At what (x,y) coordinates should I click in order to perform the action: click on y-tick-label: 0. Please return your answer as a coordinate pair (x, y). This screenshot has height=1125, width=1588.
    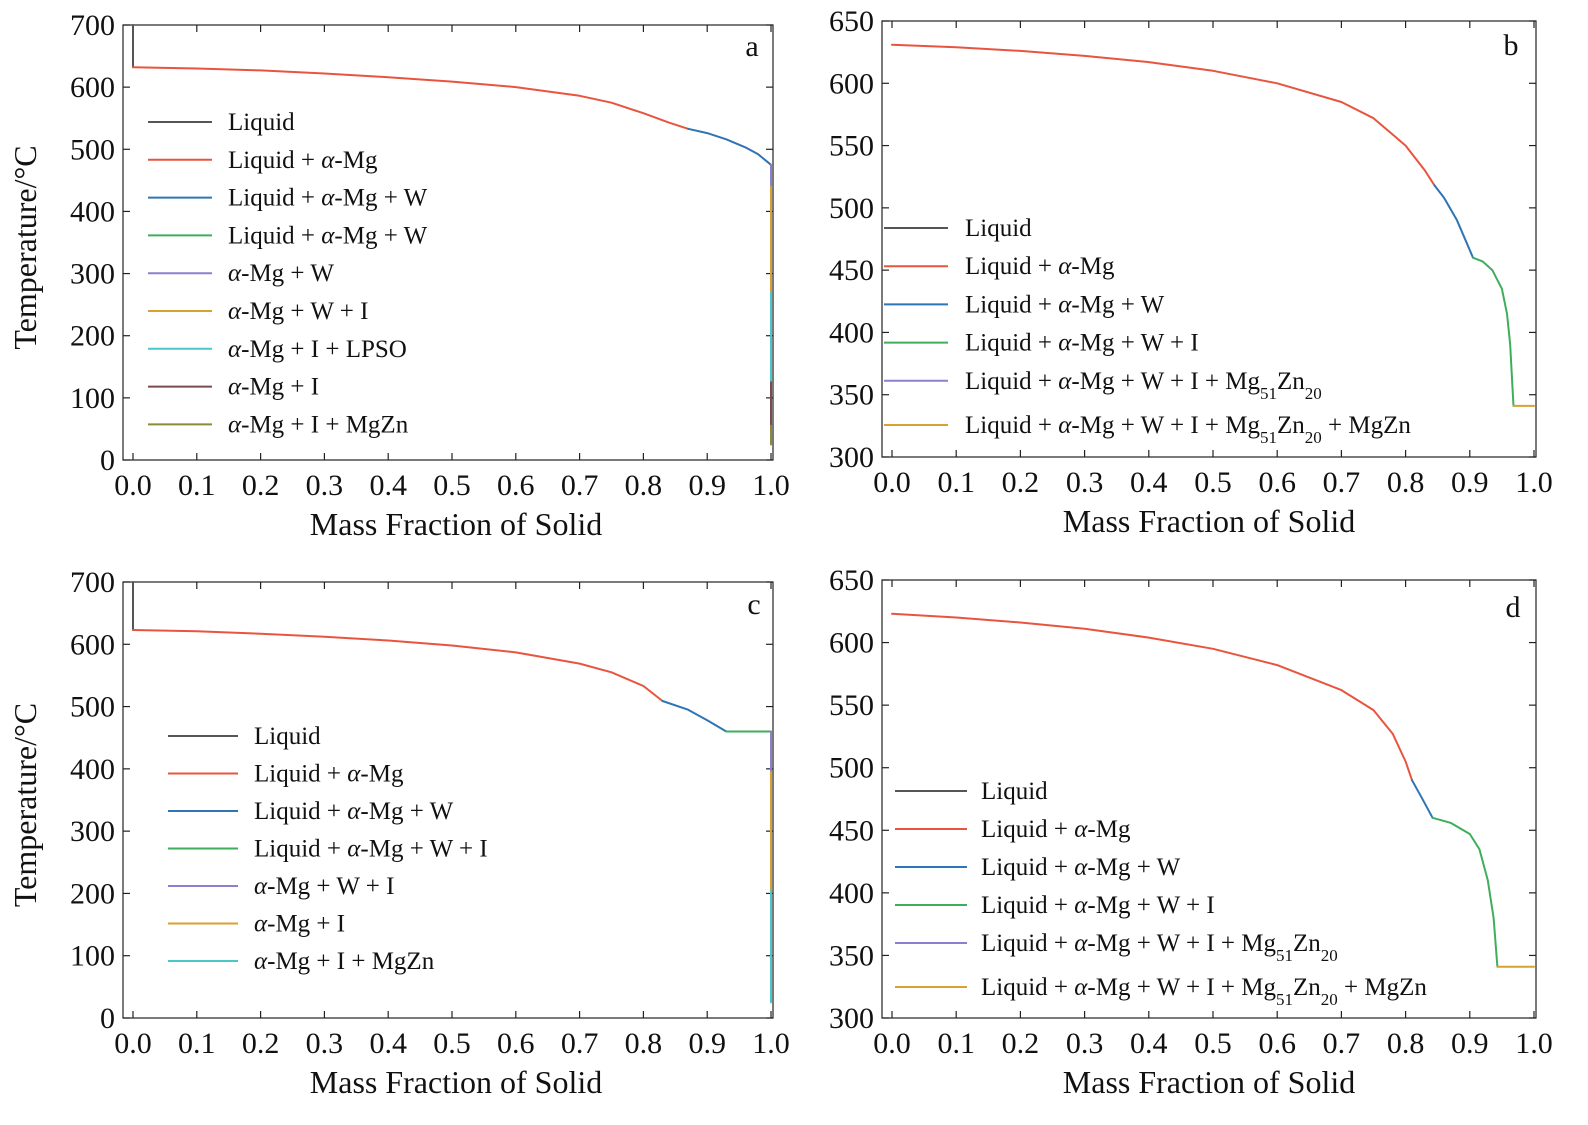
    Looking at the image, I should click on (107, 1018).